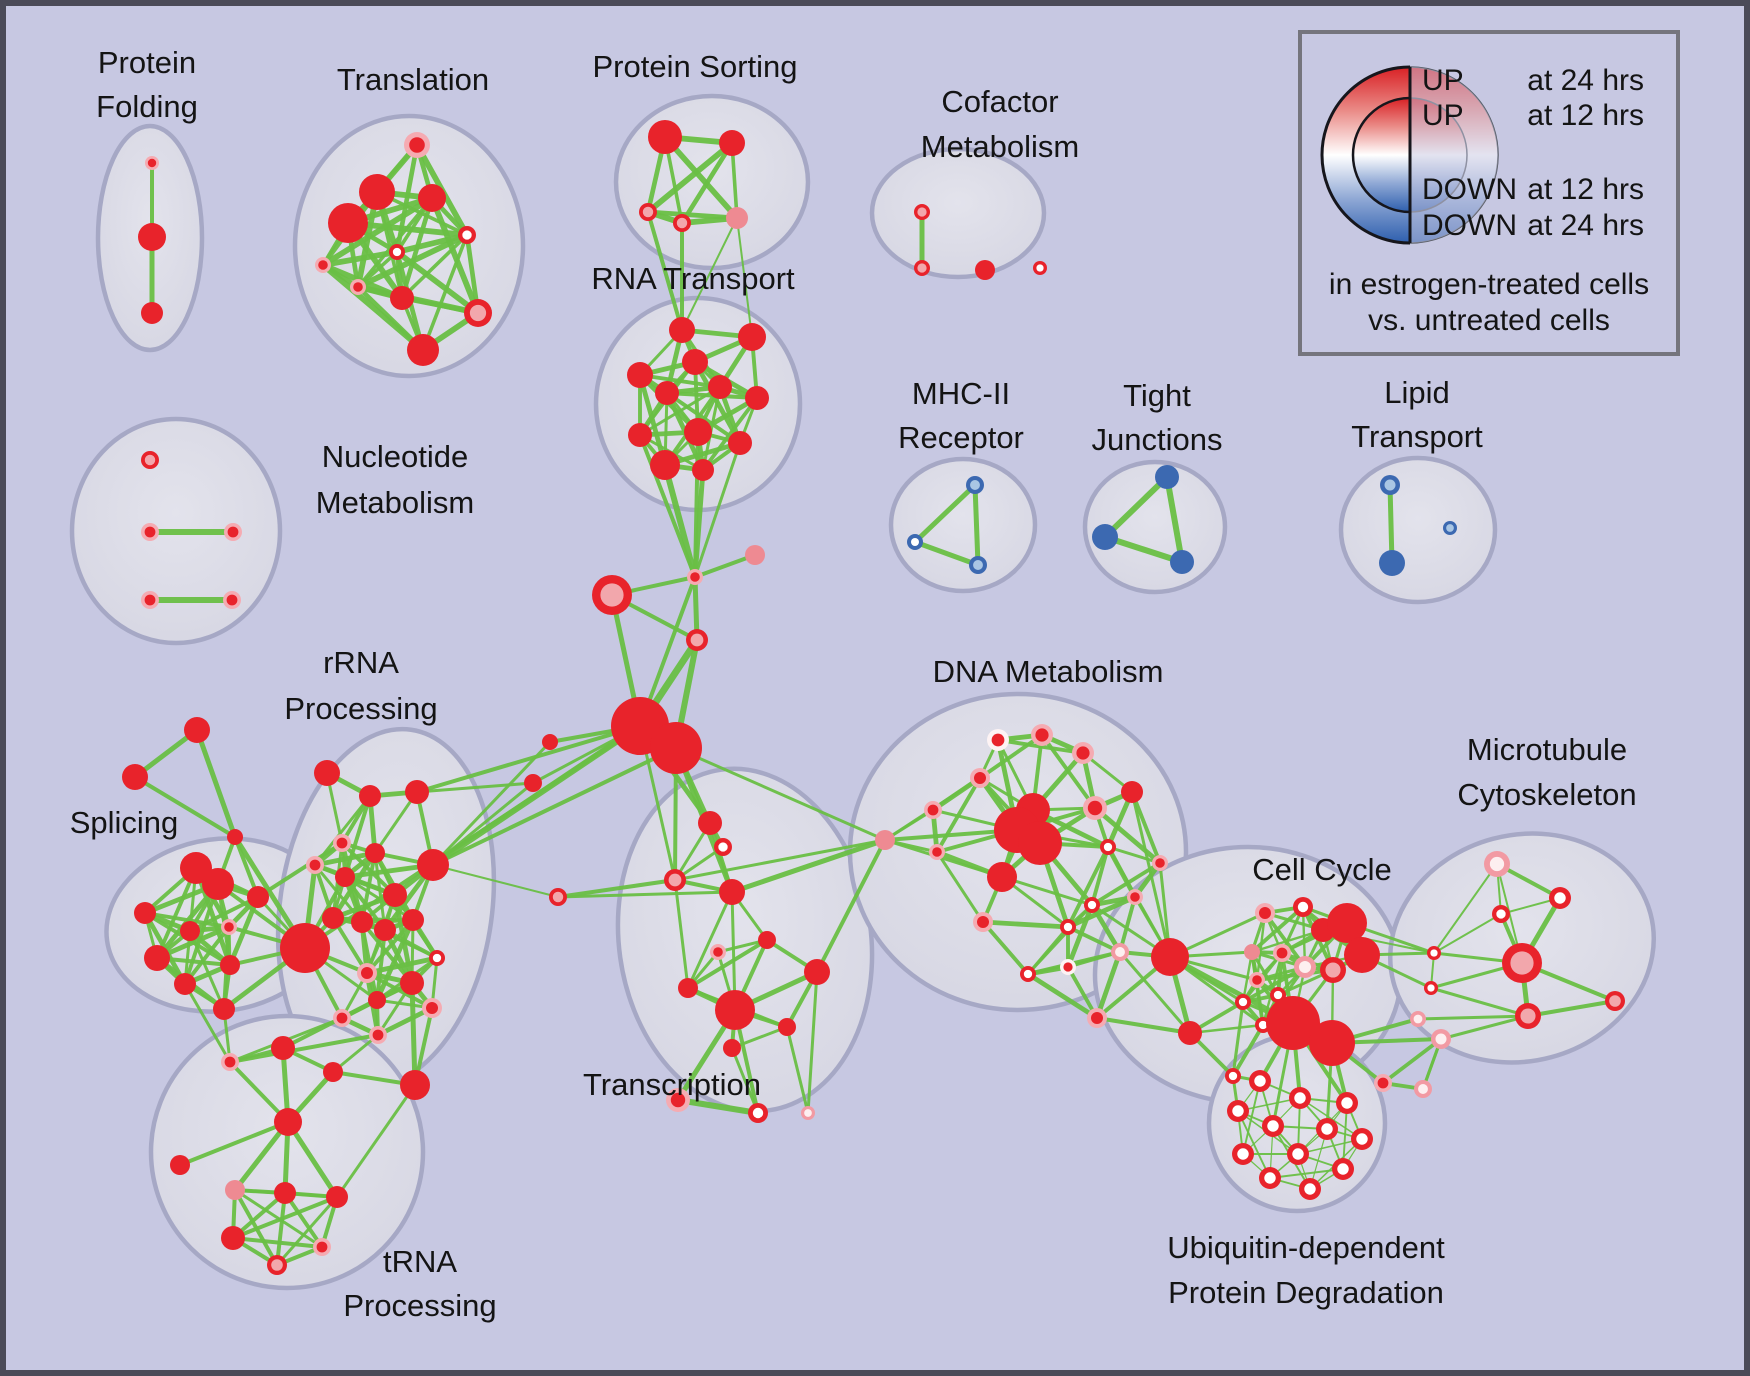 The width and height of the screenshot is (1750, 1376). Describe the element at coordinates (1362, 1139) in the screenshot. I see `gene-node-ub-6-center` at that location.